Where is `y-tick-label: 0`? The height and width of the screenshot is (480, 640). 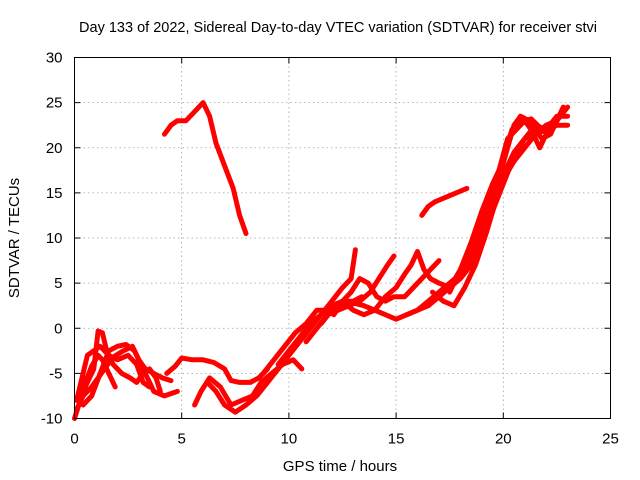 y-tick-label: 0 is located at coordinates (58, 328).